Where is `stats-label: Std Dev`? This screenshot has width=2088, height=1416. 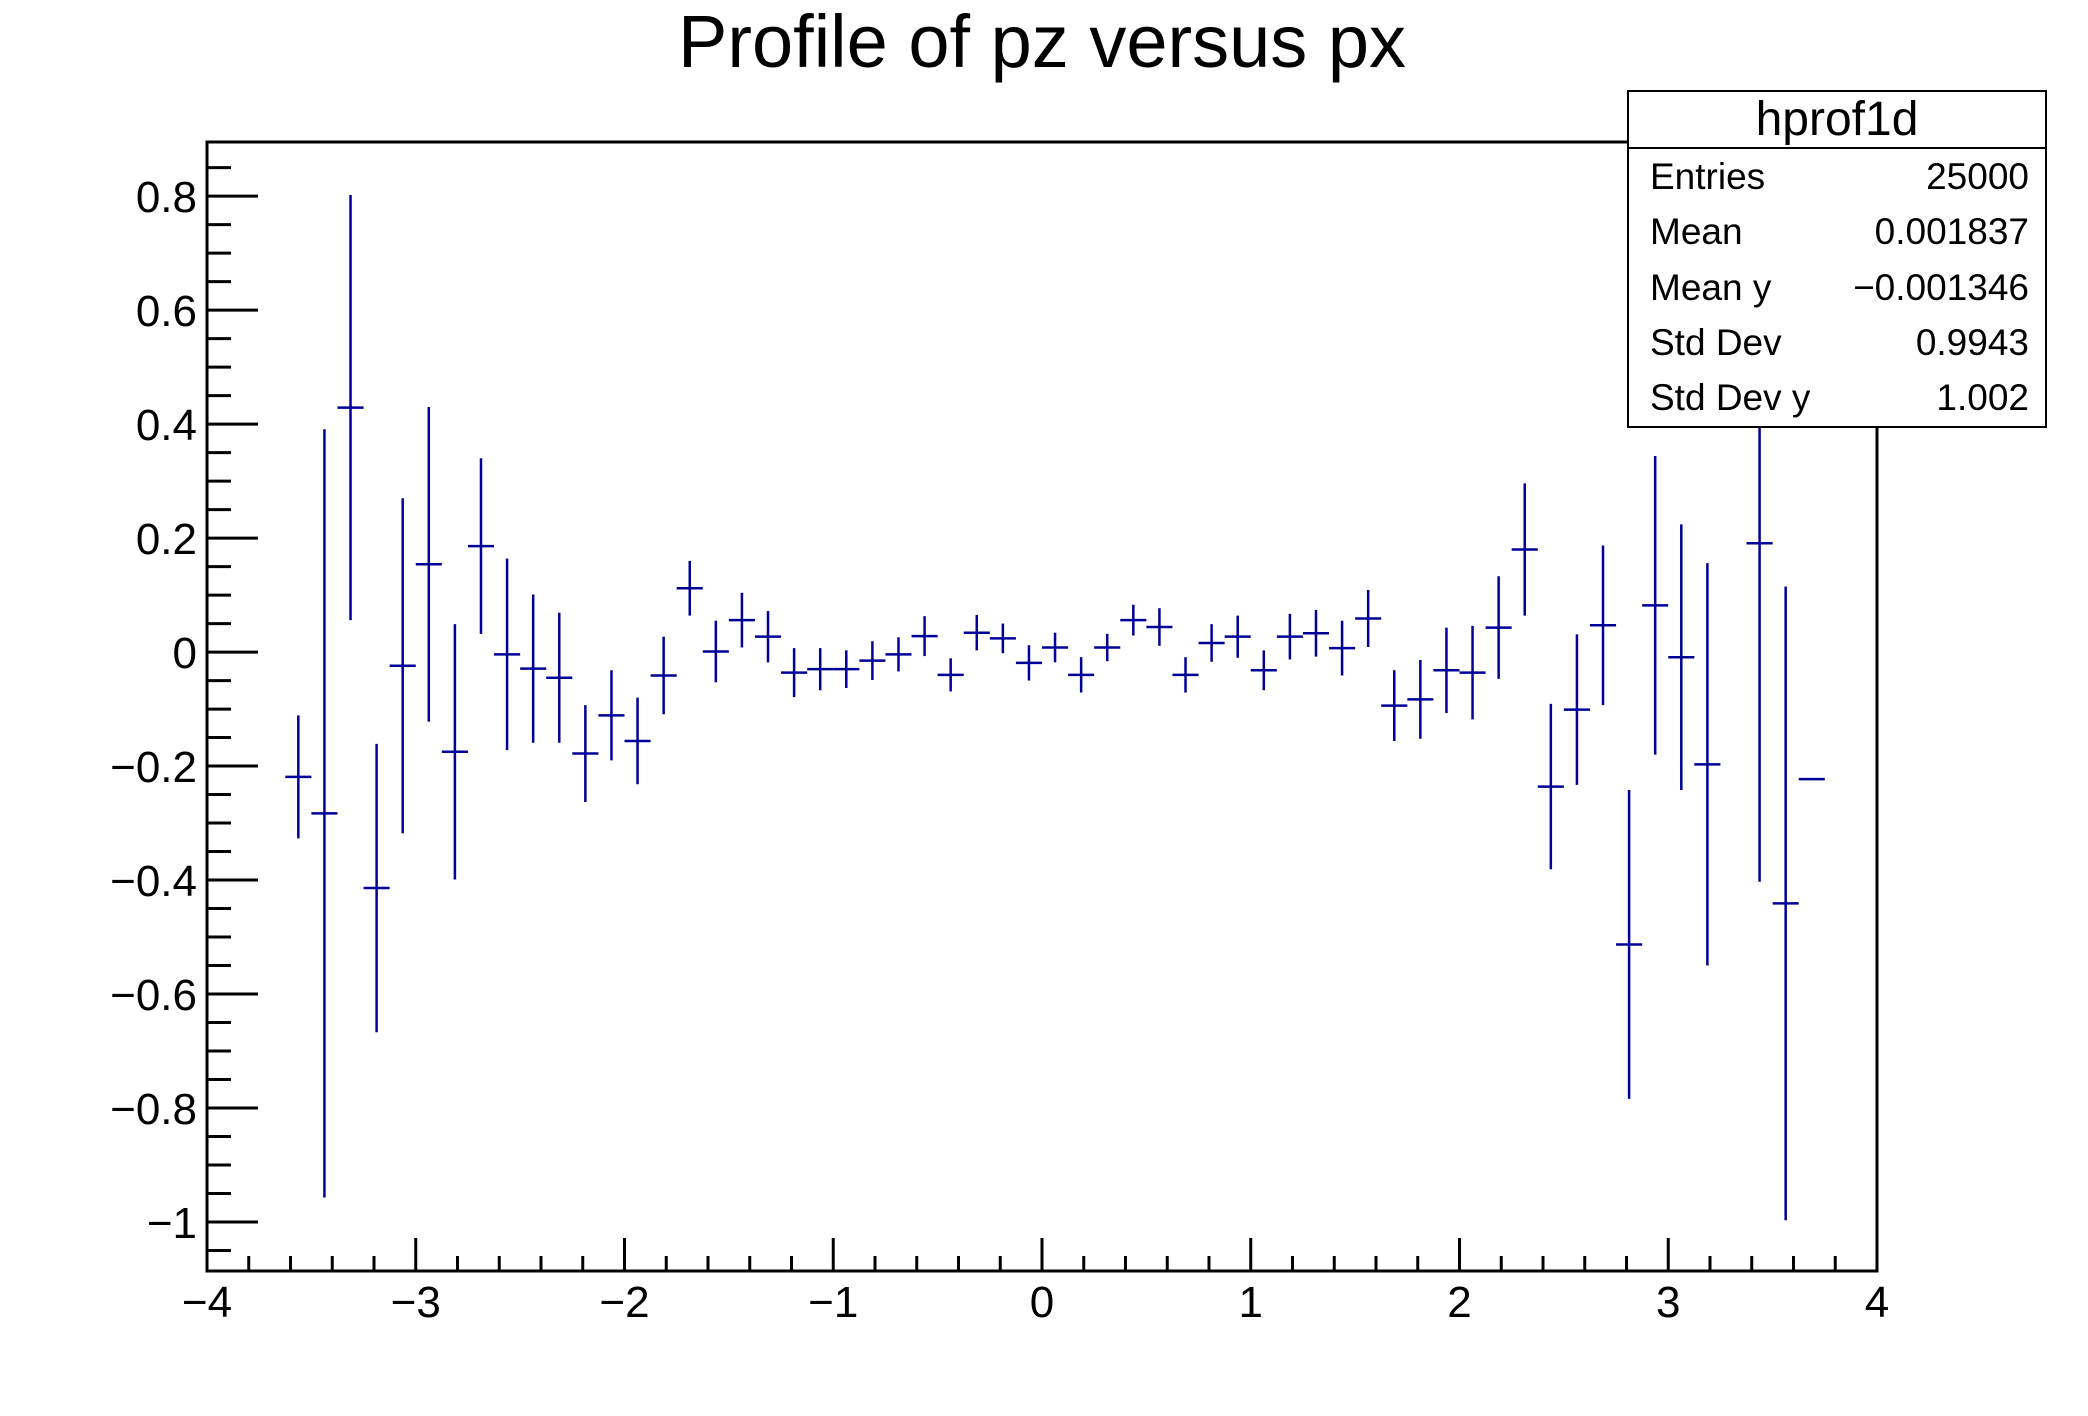 stats-label: Std Dev is located at coordinates (1716, 342).